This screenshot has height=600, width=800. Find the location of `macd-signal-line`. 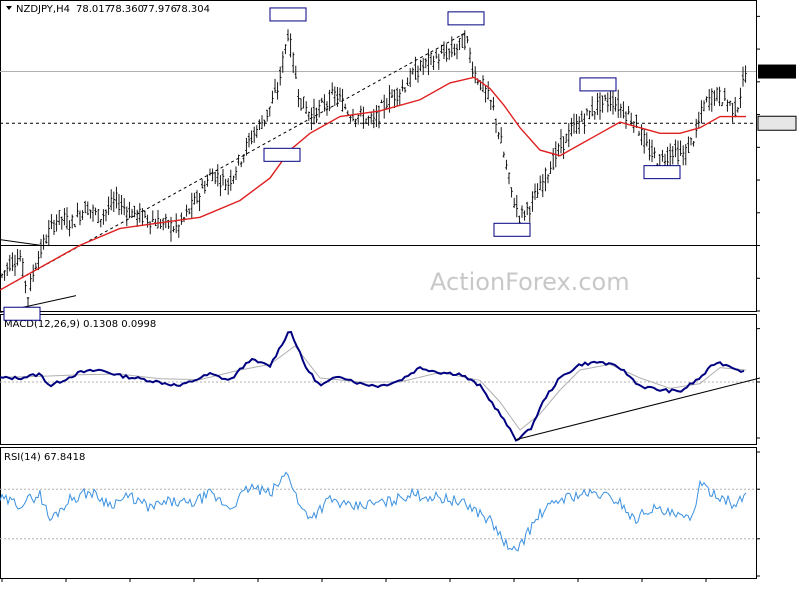

macd-signal-line is located at coordinates (373, 388).